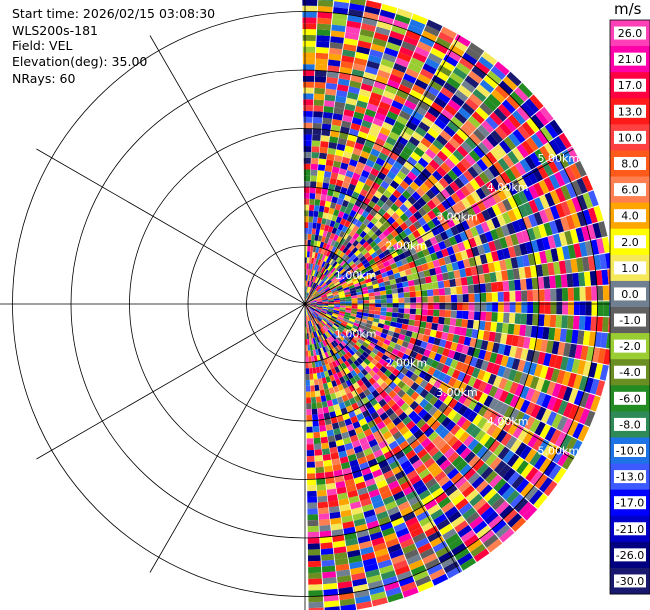 The height and width of the screenshot is (610, 650). I want to click on colorbar-label-bg, so click(630, 111).